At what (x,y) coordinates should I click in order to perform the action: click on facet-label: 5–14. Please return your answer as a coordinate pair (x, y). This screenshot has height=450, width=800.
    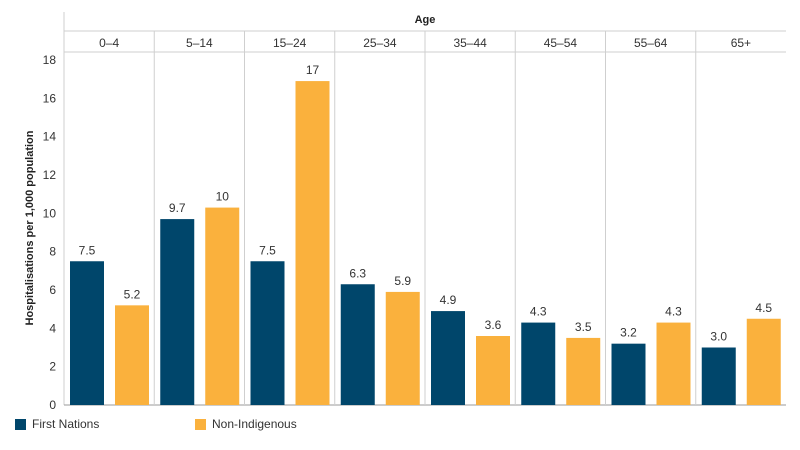
    Looking at the image, I should click on (199, 43).